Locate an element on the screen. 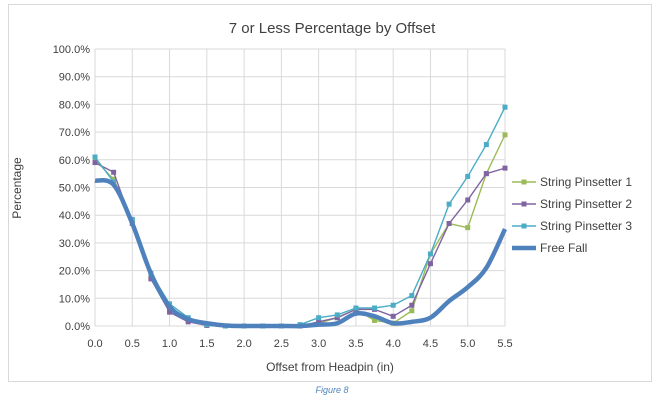 The height and width of the screenshot is (400, 664). x-tick-label: 3.0 is located at coordinates (318, 344).